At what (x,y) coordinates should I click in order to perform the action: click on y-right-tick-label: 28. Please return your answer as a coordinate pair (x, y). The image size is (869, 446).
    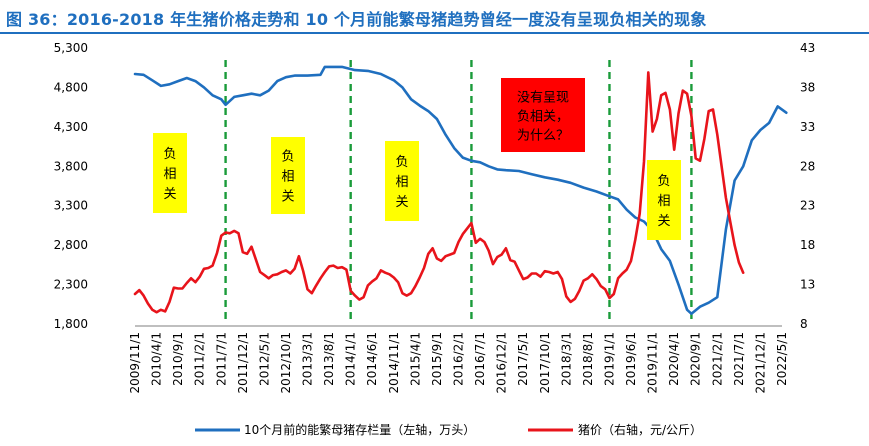
    Looking at the image, I should click on (807, 166).